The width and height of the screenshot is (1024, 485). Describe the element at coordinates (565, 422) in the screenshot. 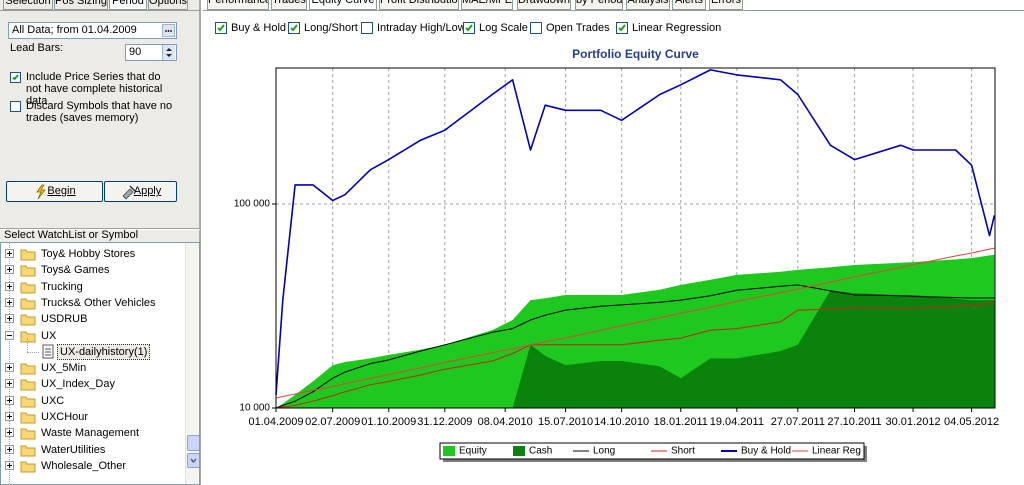

I see `x-tick-label: 15.07.2010` at that location.